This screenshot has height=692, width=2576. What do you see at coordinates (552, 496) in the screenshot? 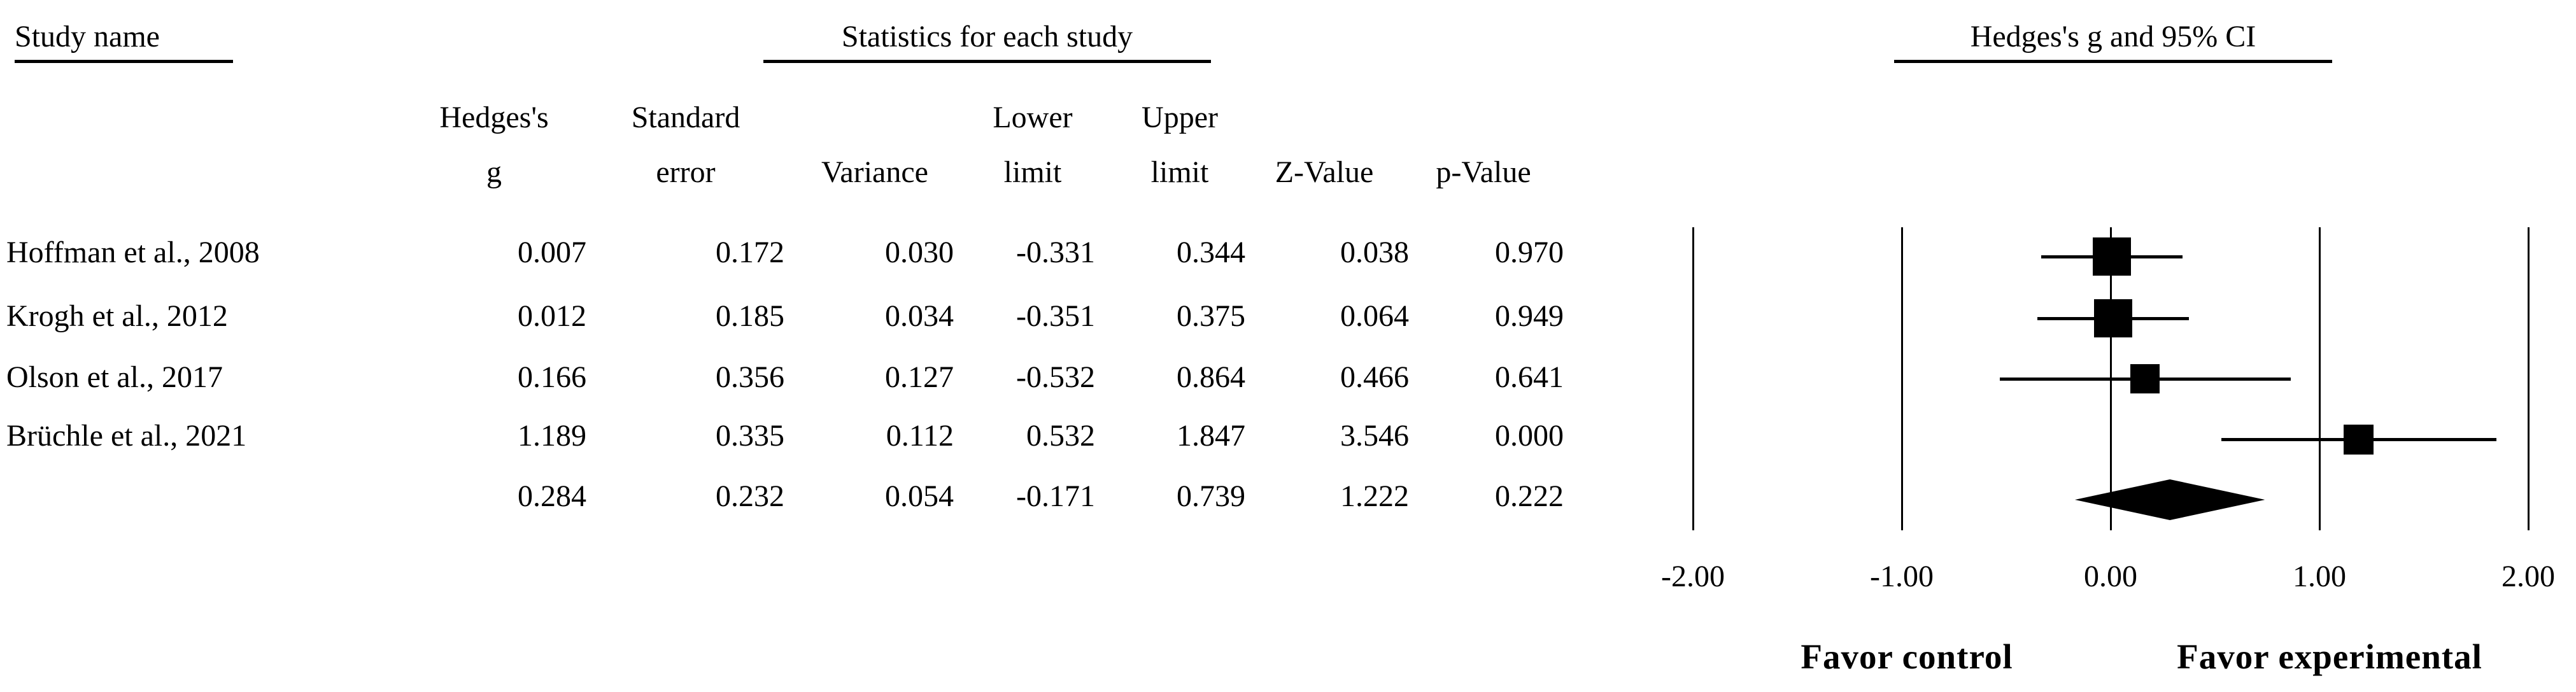
I see `g-value-cell: 0.284` at bounding box center [552, 496].